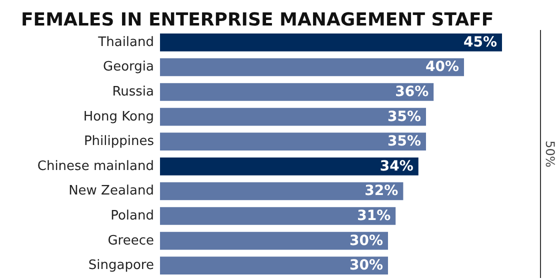 This screenshot has height=280, width=560. Describe the element at coordinates (95, 166) in the screenshot. I see `y-tick-label: Chinese mainland` at that location.